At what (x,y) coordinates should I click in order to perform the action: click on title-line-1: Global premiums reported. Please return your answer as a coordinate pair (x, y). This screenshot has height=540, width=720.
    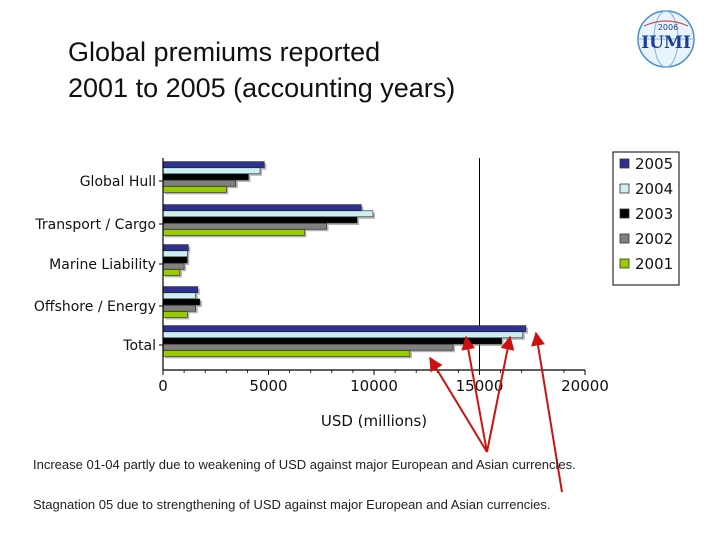
    Looking at the image, I should click on (224, 52).